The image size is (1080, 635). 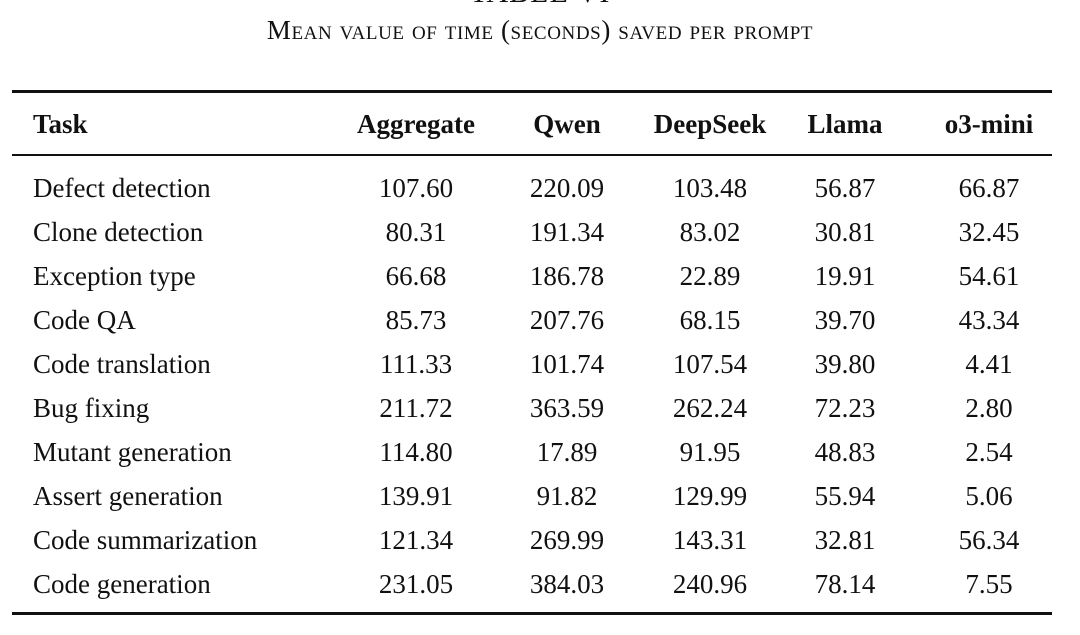 I want to click on cell-o3-mini: 56.34, so click(x=989, y=539).